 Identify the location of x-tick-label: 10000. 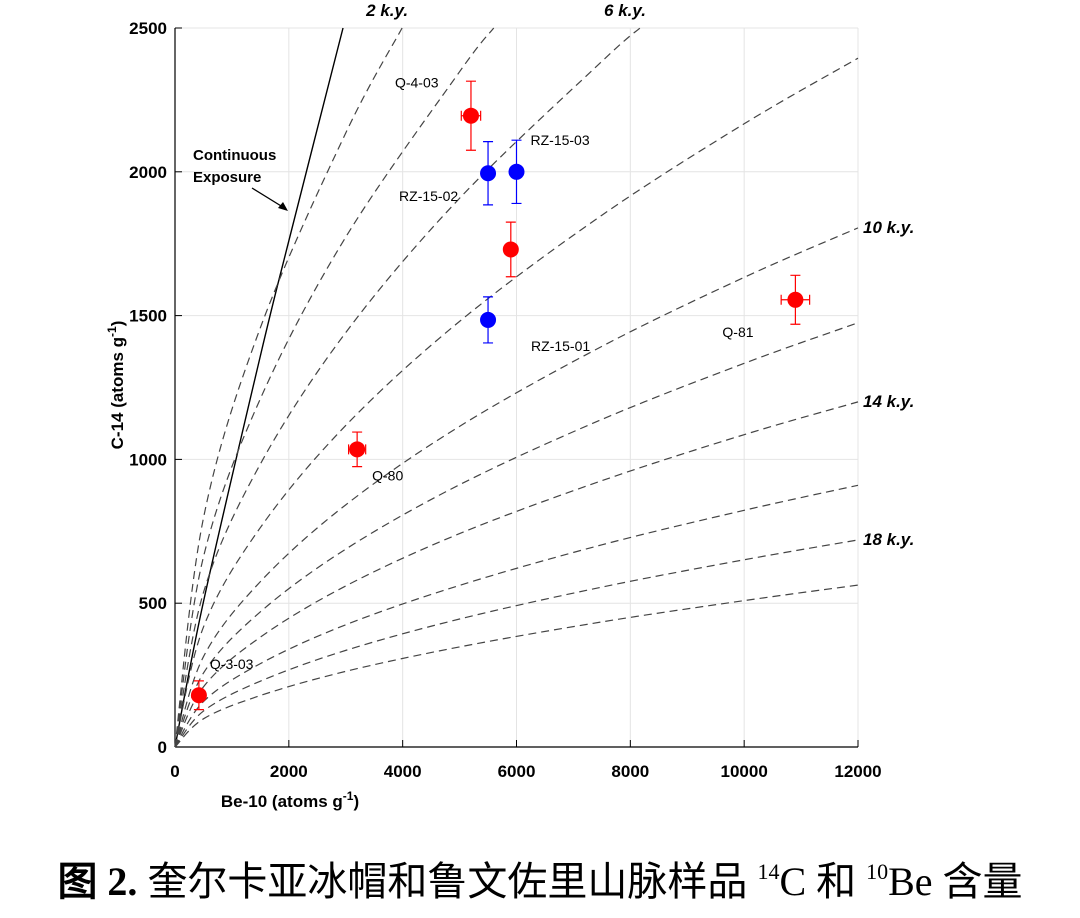
(744, 771).